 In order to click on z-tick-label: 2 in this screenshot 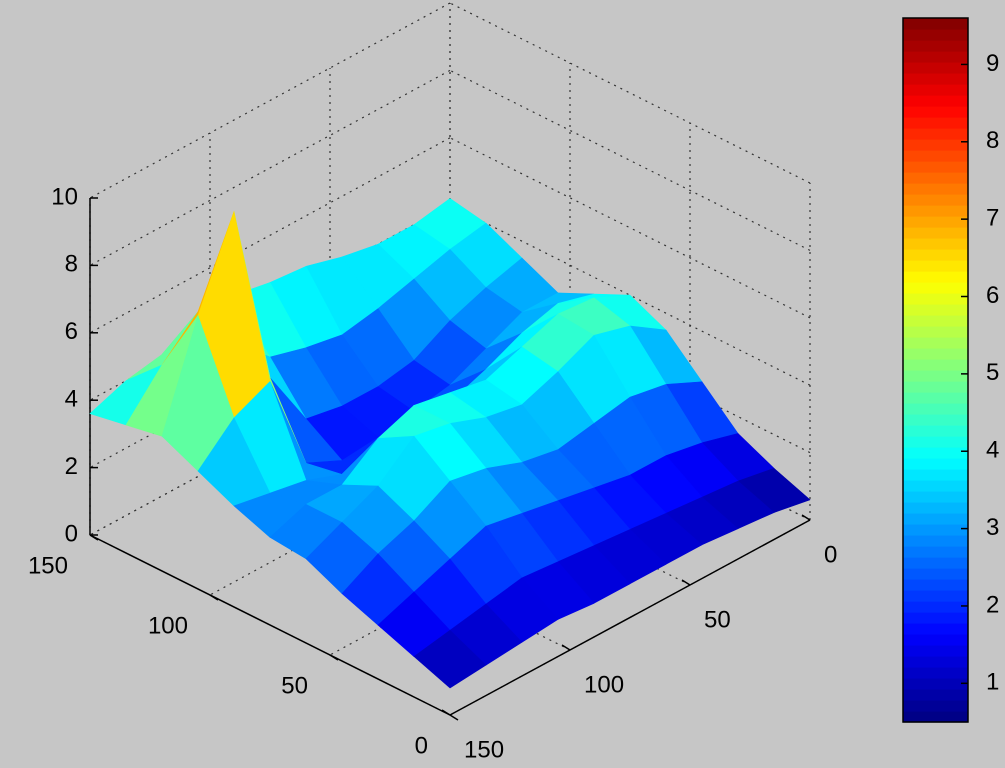, I will do `click(71, 466)`.